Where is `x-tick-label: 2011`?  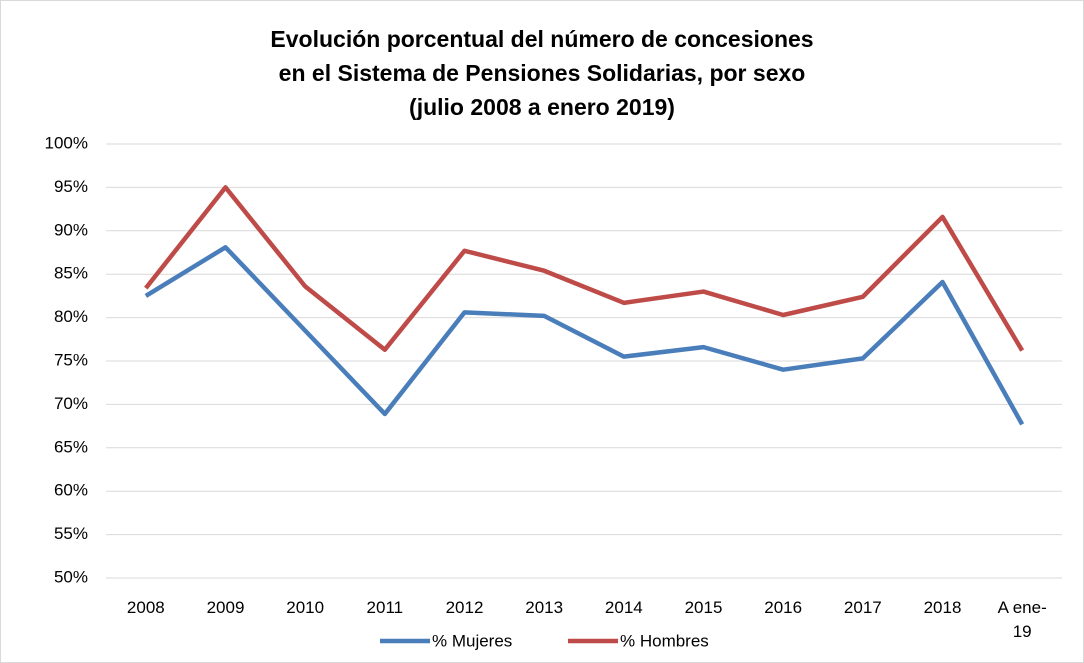 x-tick-label: 2011 is located at coordinates (385, 607).